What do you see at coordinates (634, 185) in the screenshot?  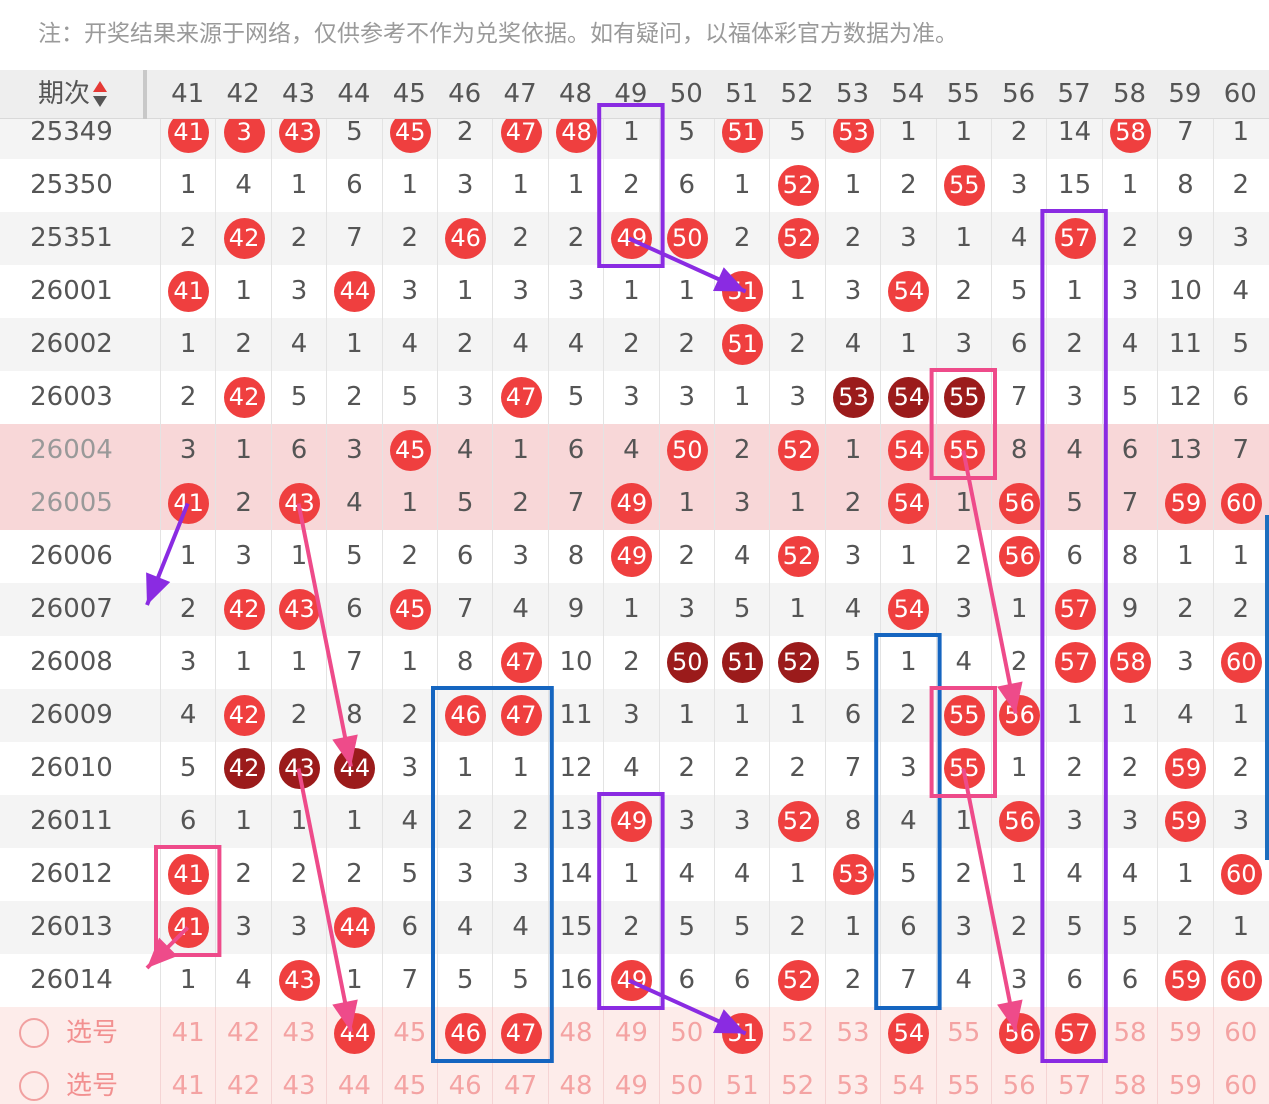 I see `table-row: 25350 1 4 1 6 1 3 1 1 2 6 1 52 1 2 55 3 15 1 8 2` at bounding box center [634, 185].